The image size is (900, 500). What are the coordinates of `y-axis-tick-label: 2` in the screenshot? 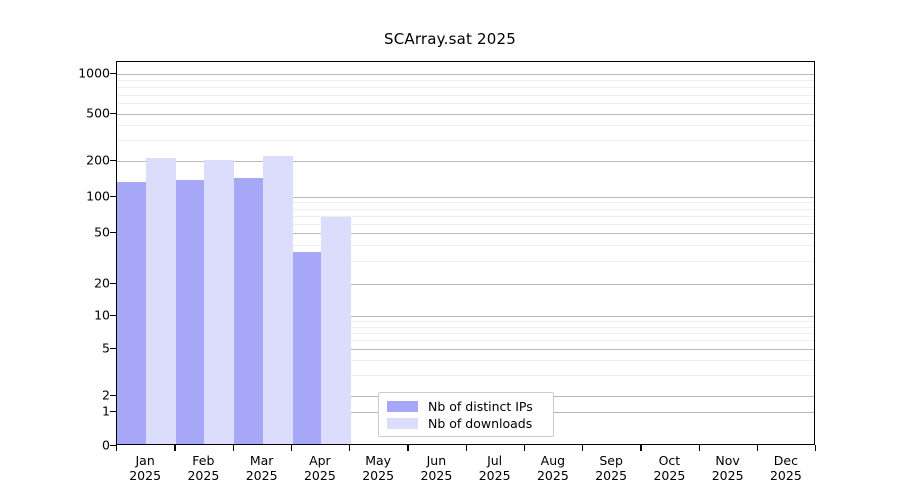 It's located at (106, 395).